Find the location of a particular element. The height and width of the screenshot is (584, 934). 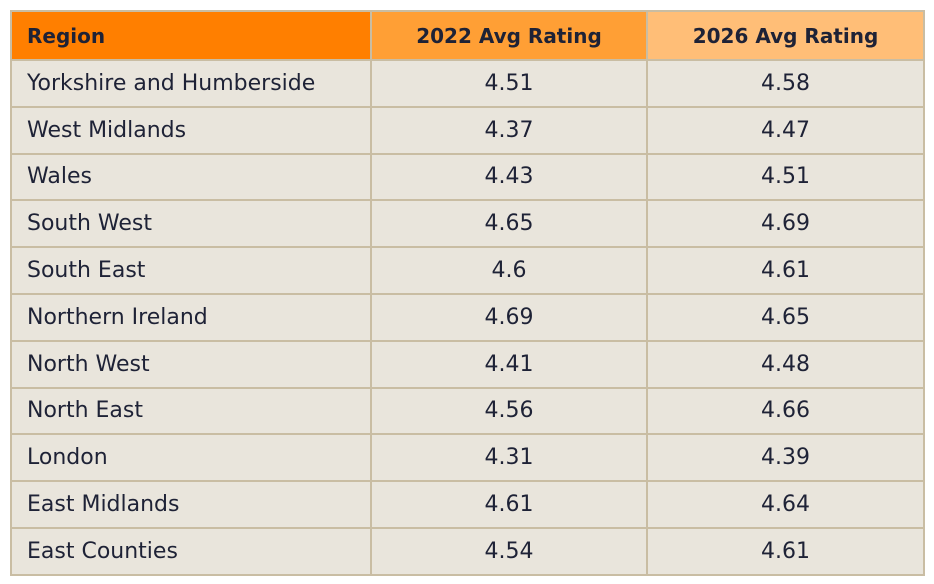

cell-region: Northern Ireland is located at coordinates (191, 317).